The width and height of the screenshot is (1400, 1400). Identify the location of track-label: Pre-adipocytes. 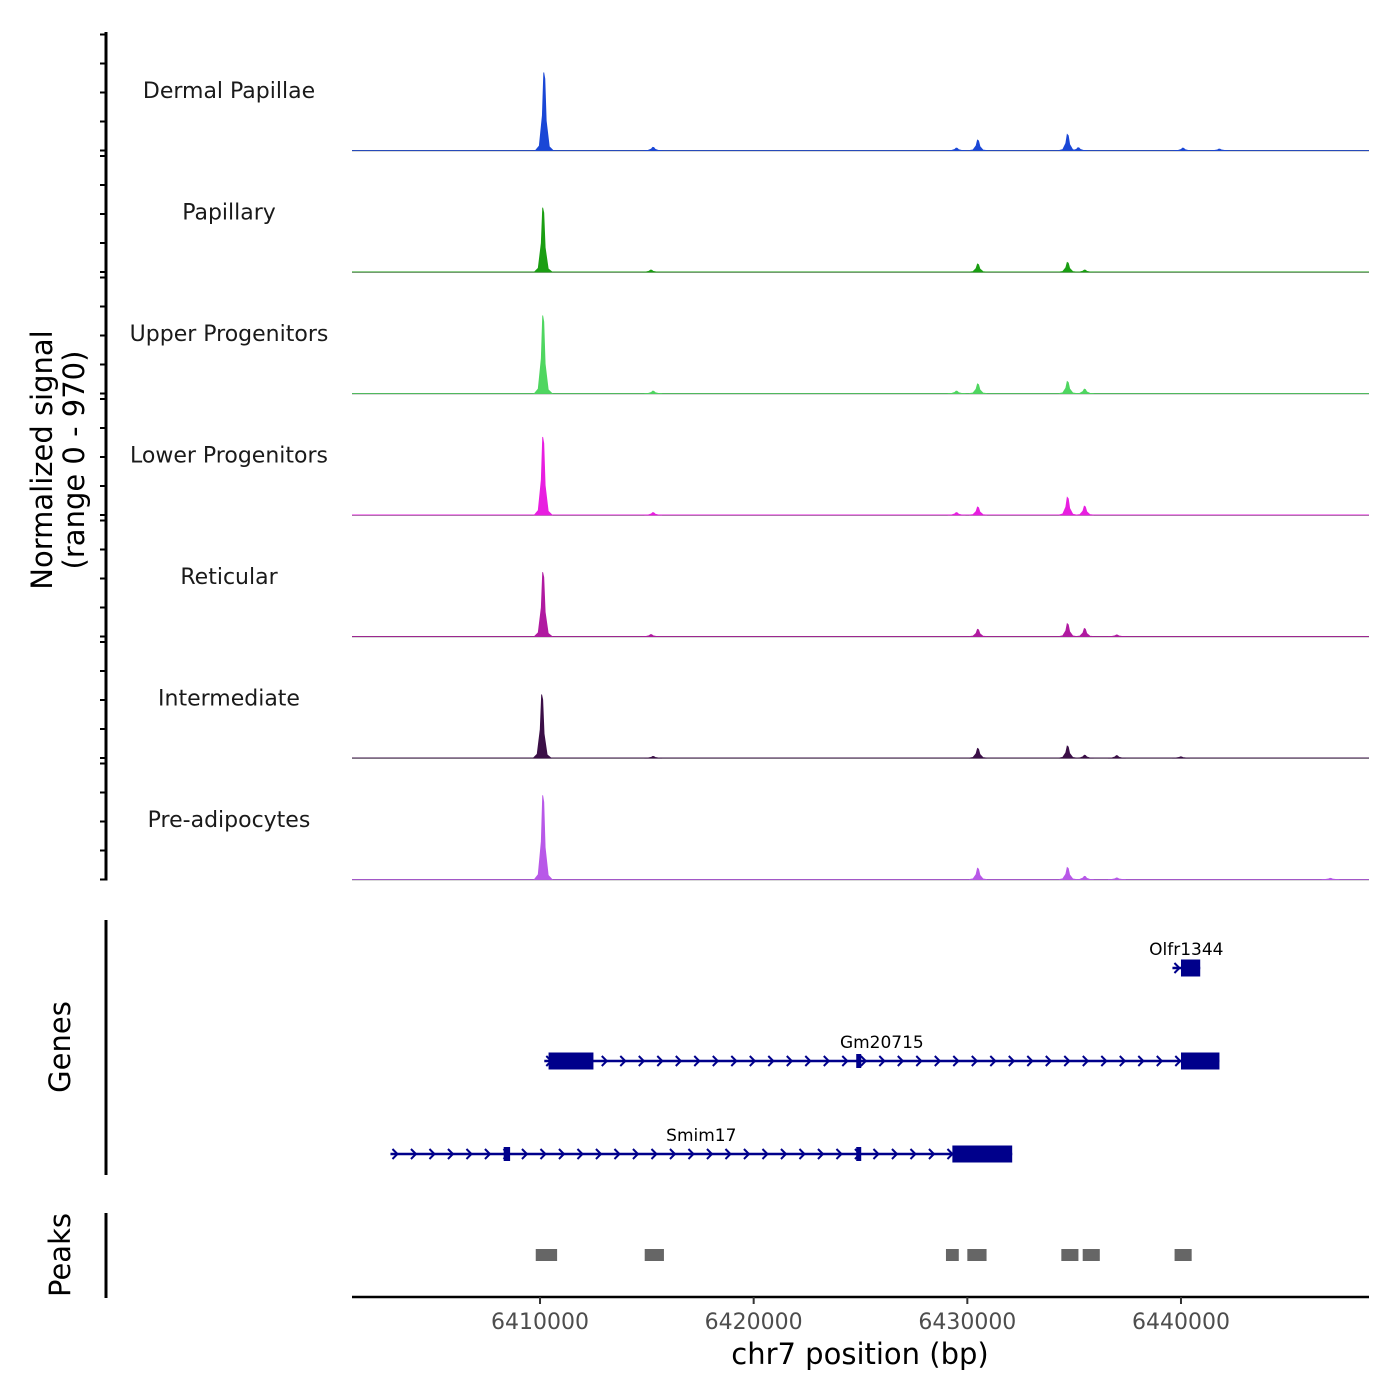
(229, 820).